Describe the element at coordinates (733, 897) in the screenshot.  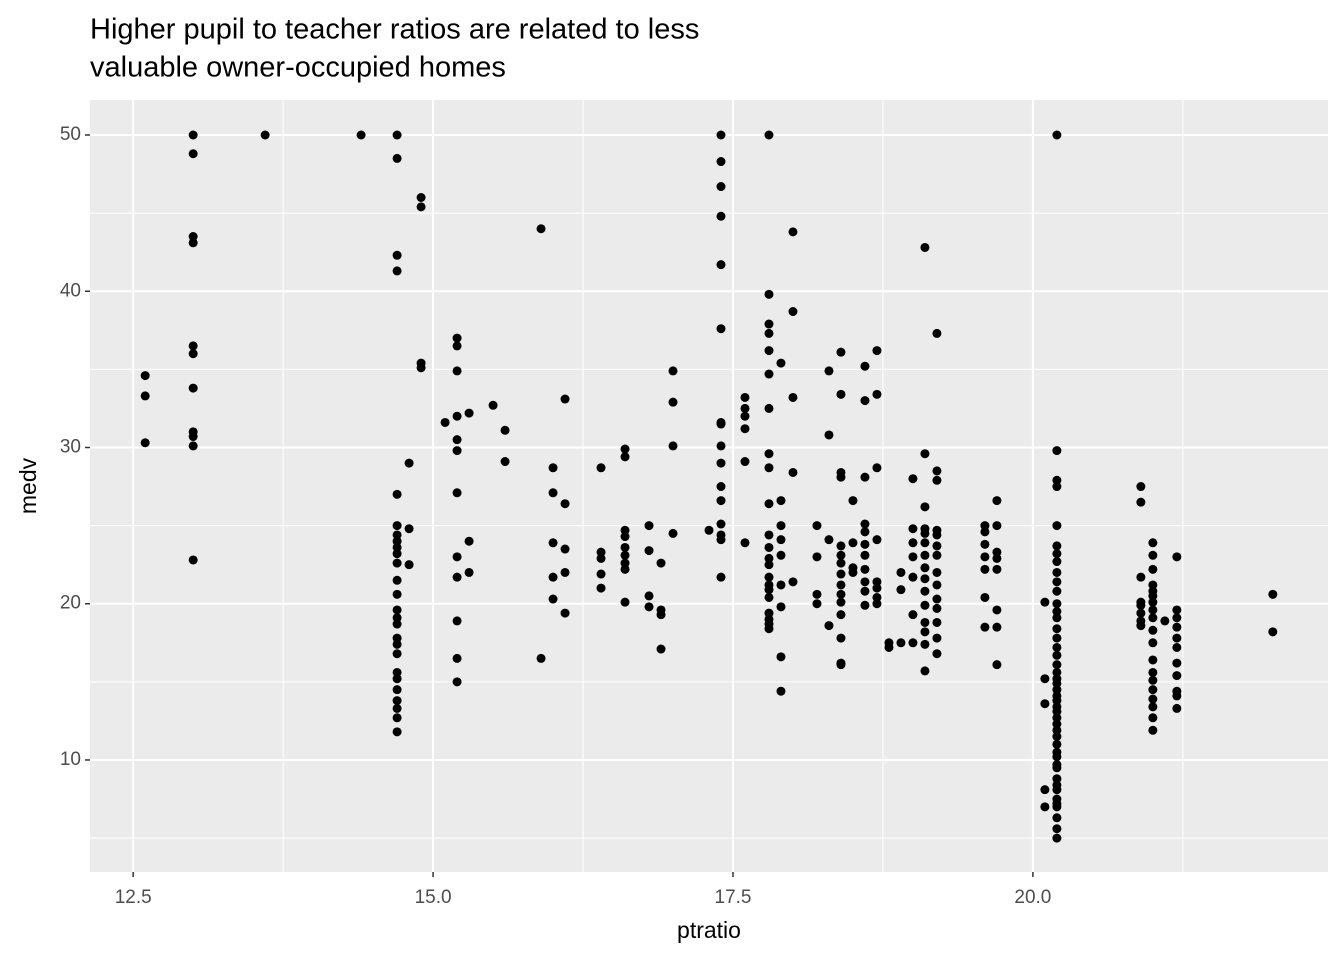
I see `x-tick-label: 17.5` at that location.